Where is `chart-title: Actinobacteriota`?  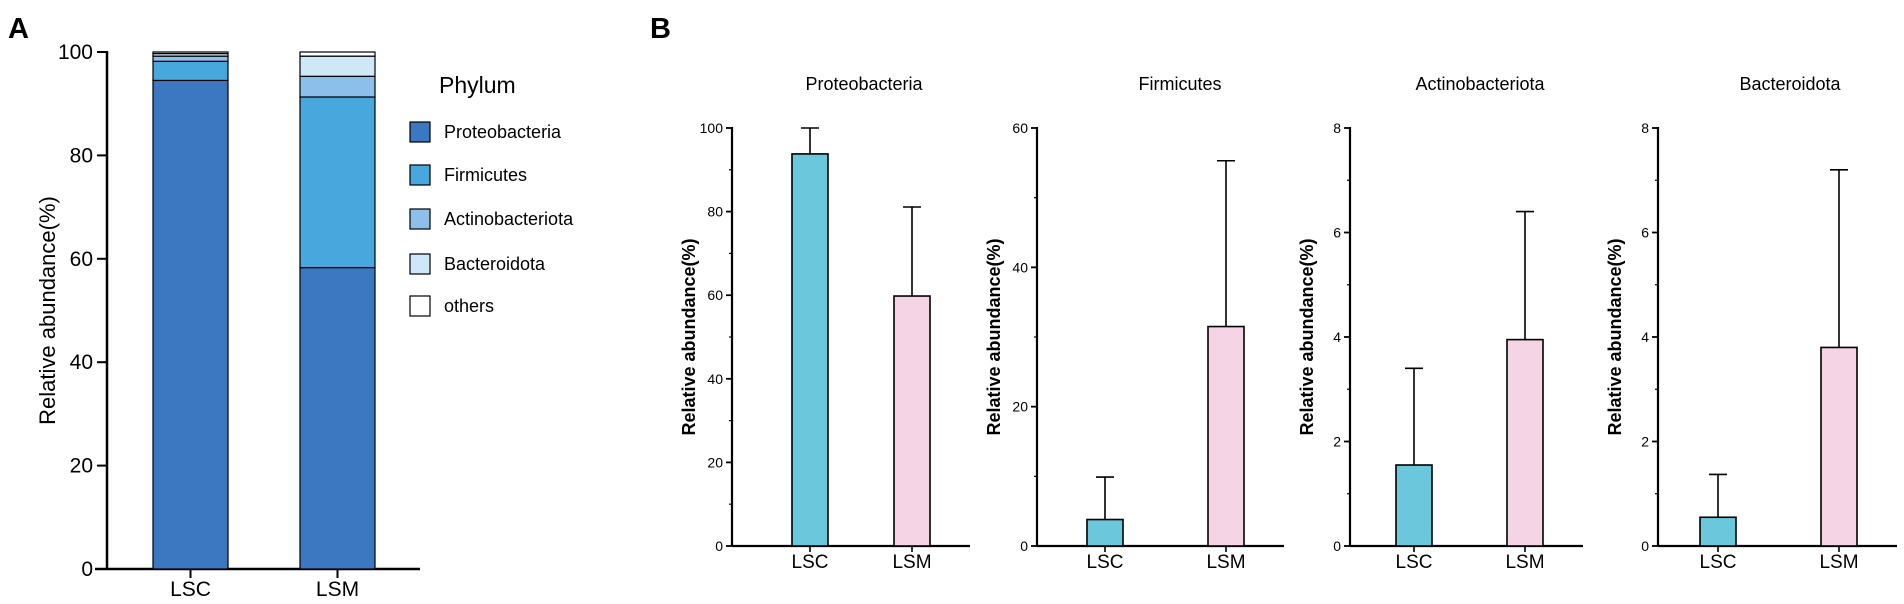
chart-title: Actinobacteriota is located at coordinates (1480, 84).